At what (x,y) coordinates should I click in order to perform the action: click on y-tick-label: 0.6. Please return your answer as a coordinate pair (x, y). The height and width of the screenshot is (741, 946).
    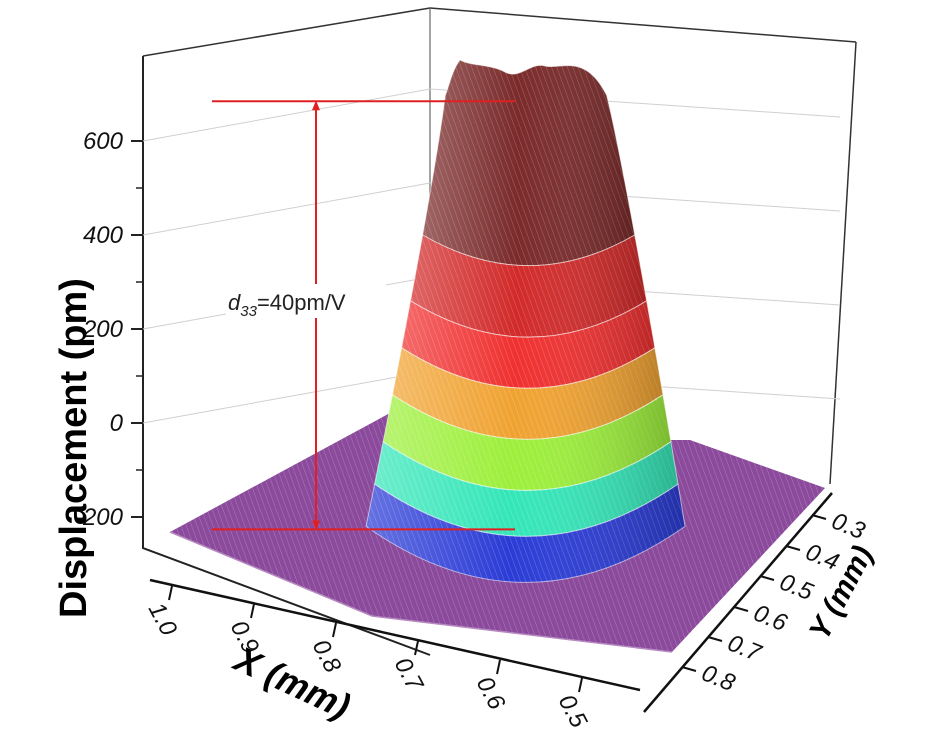
    Looking at the image, I should click on (771, 619).